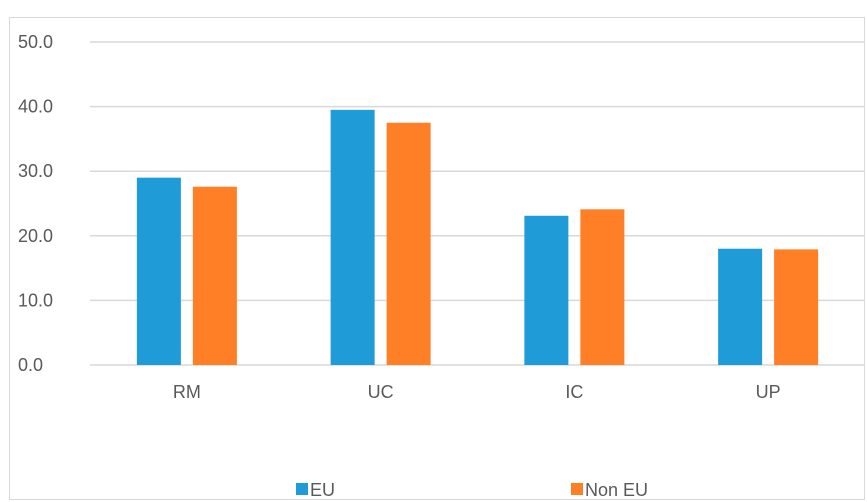 Image resolution: width=867 pixels, height=502 pixels. Describe the element at coordinates (35, 42) in the screenshot. I see `y-tick-label: 50.0` at that location.